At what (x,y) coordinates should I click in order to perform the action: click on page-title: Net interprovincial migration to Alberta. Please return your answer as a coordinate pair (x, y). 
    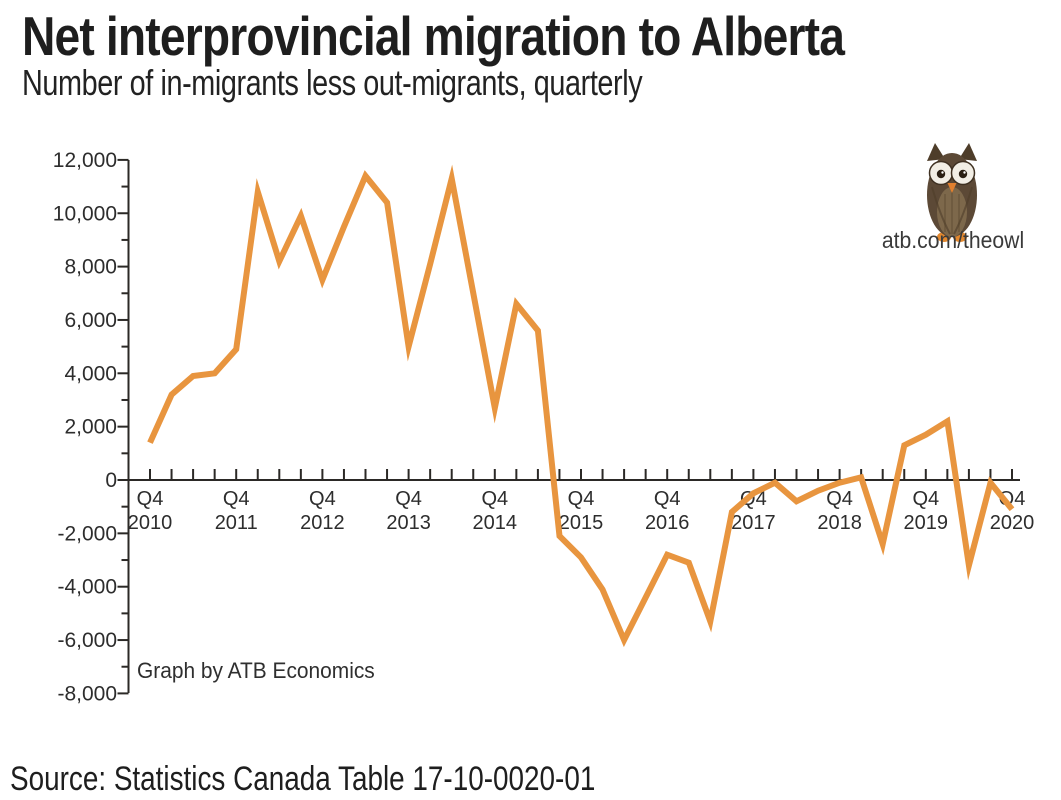
    Looking at the image, I should click on (433, 36).